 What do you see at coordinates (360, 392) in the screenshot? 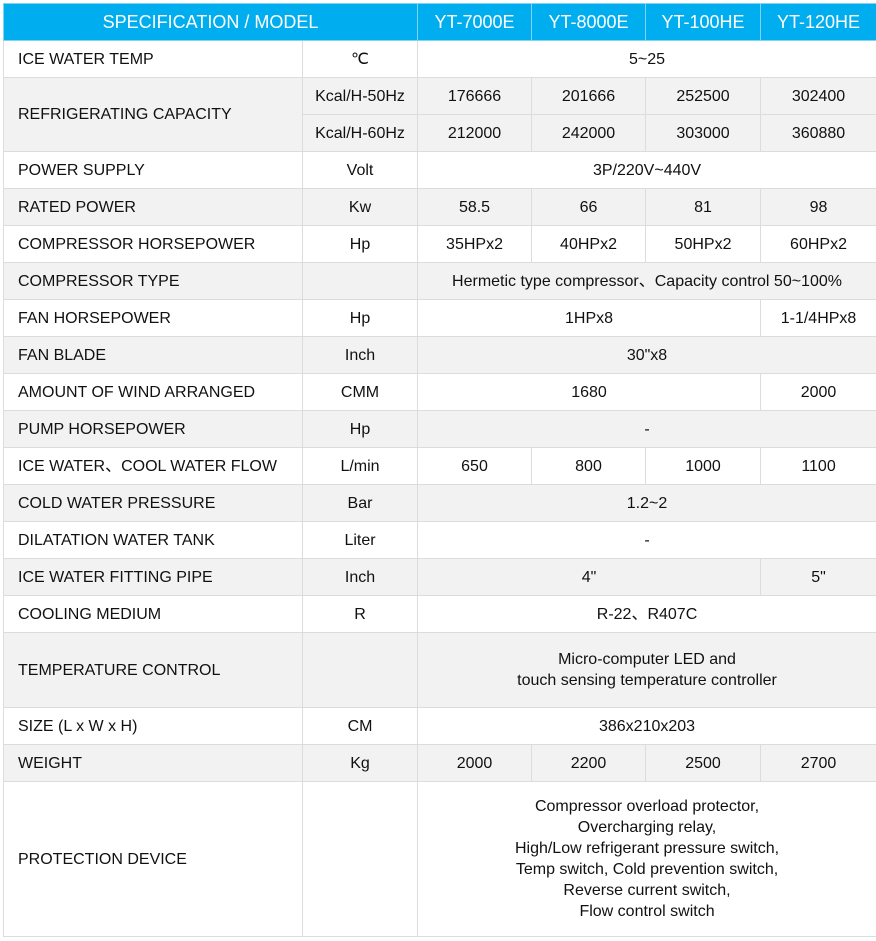
I see `unit-cell: CMM` at bounding box center [360, 392].